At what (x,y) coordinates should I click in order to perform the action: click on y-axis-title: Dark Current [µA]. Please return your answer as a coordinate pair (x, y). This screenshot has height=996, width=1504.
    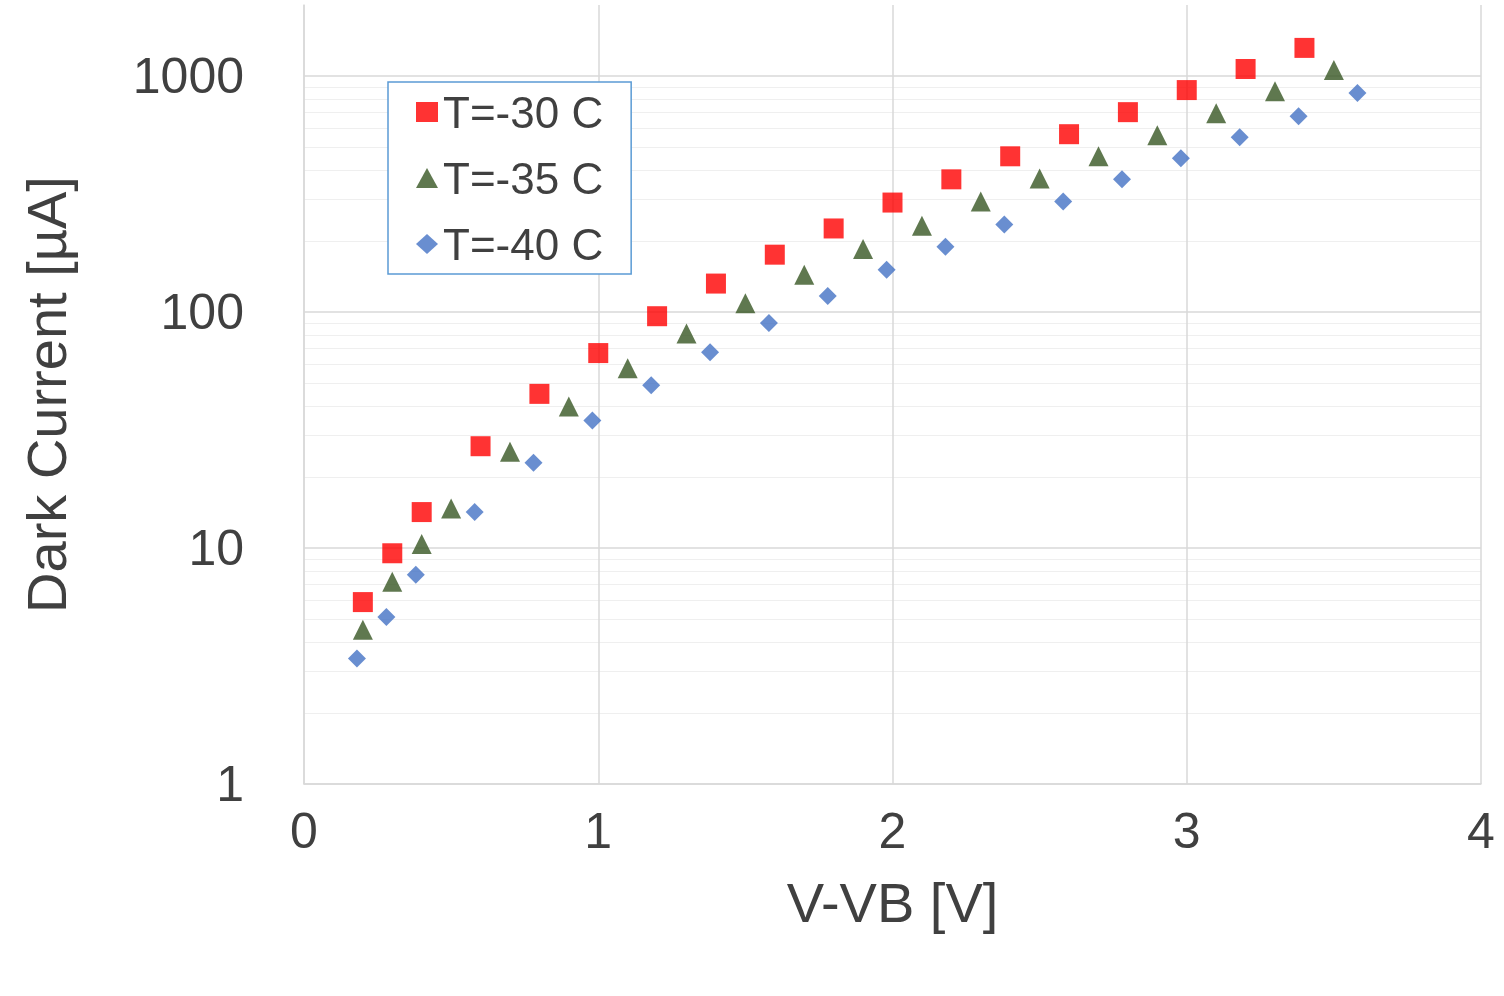
    Looking at the image, I should click on (46, 394).